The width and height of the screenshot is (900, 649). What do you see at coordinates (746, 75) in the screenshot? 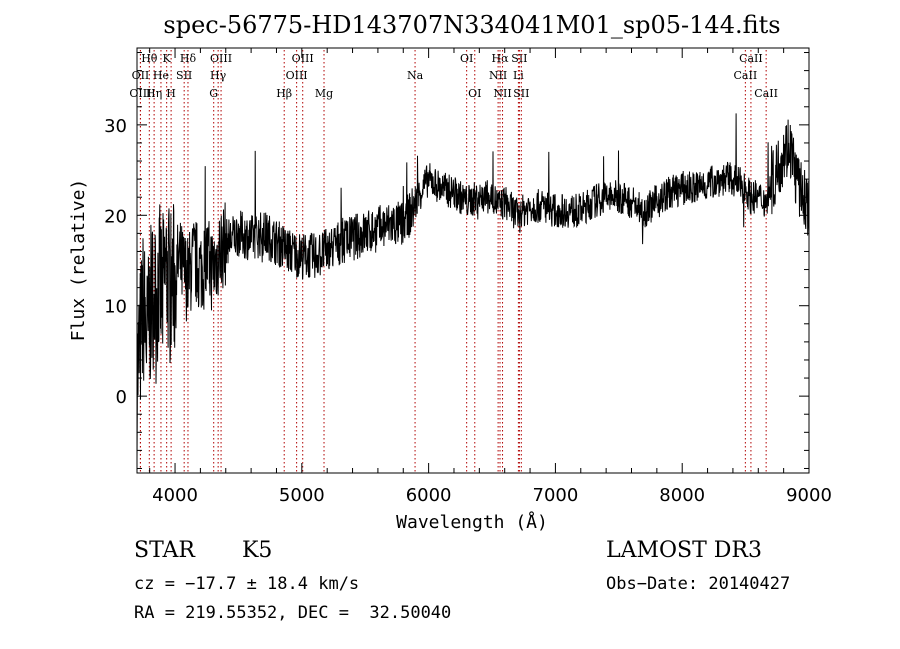
I see `marker-label-17: CaII` at bounding box center [746, 75].